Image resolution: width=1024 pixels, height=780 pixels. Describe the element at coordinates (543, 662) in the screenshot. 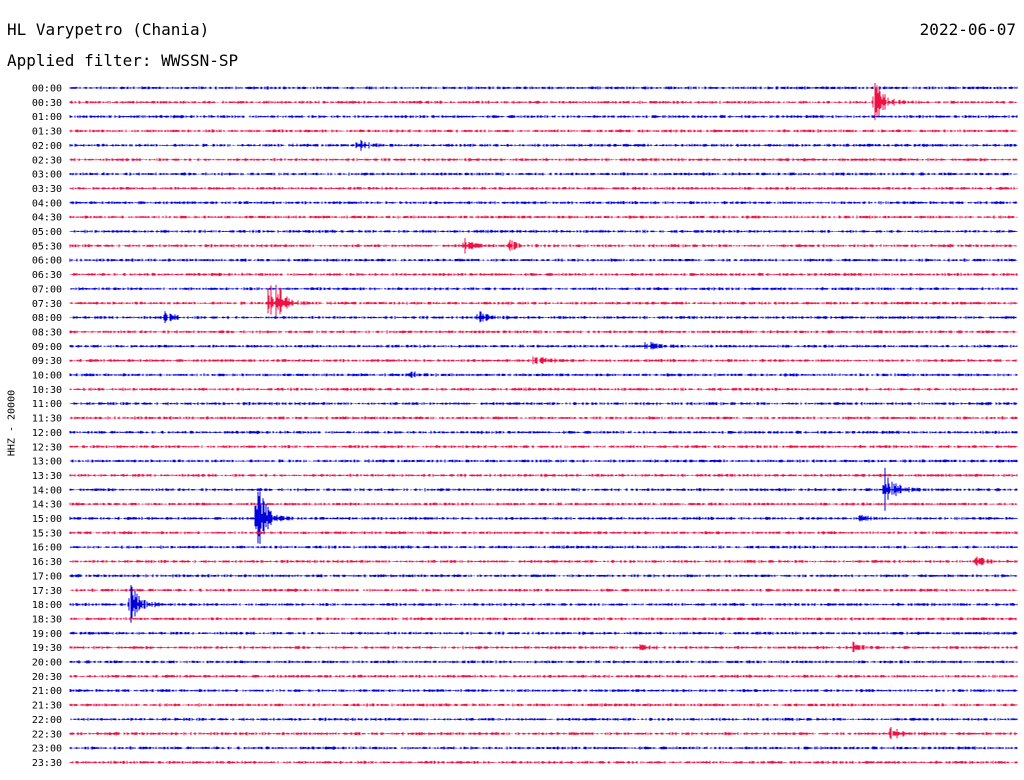

I see `trace-row-2000` at that location.